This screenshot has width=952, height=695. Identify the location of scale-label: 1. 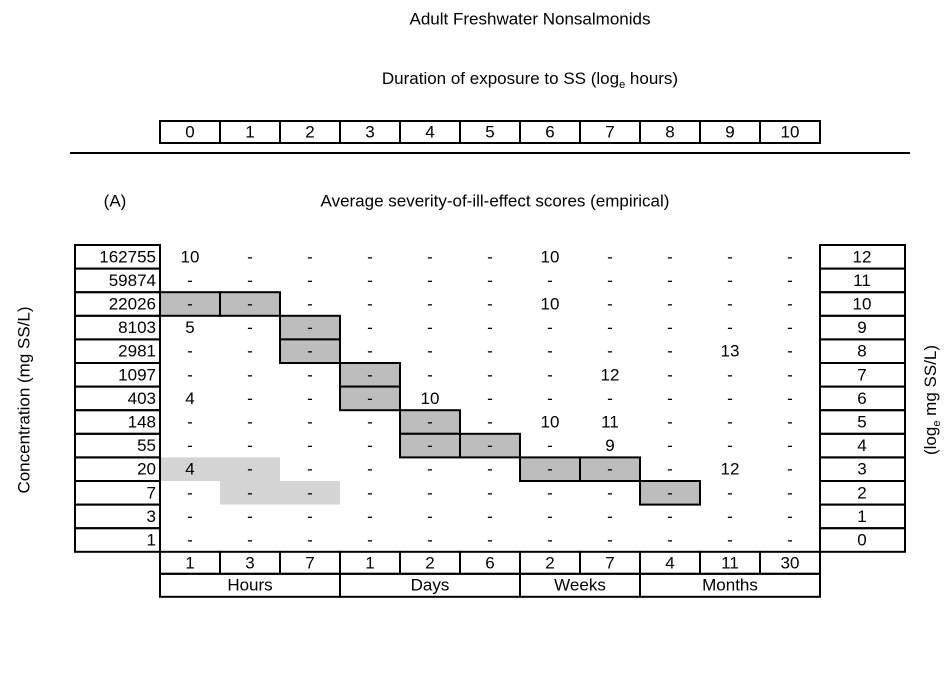
(249, 131).